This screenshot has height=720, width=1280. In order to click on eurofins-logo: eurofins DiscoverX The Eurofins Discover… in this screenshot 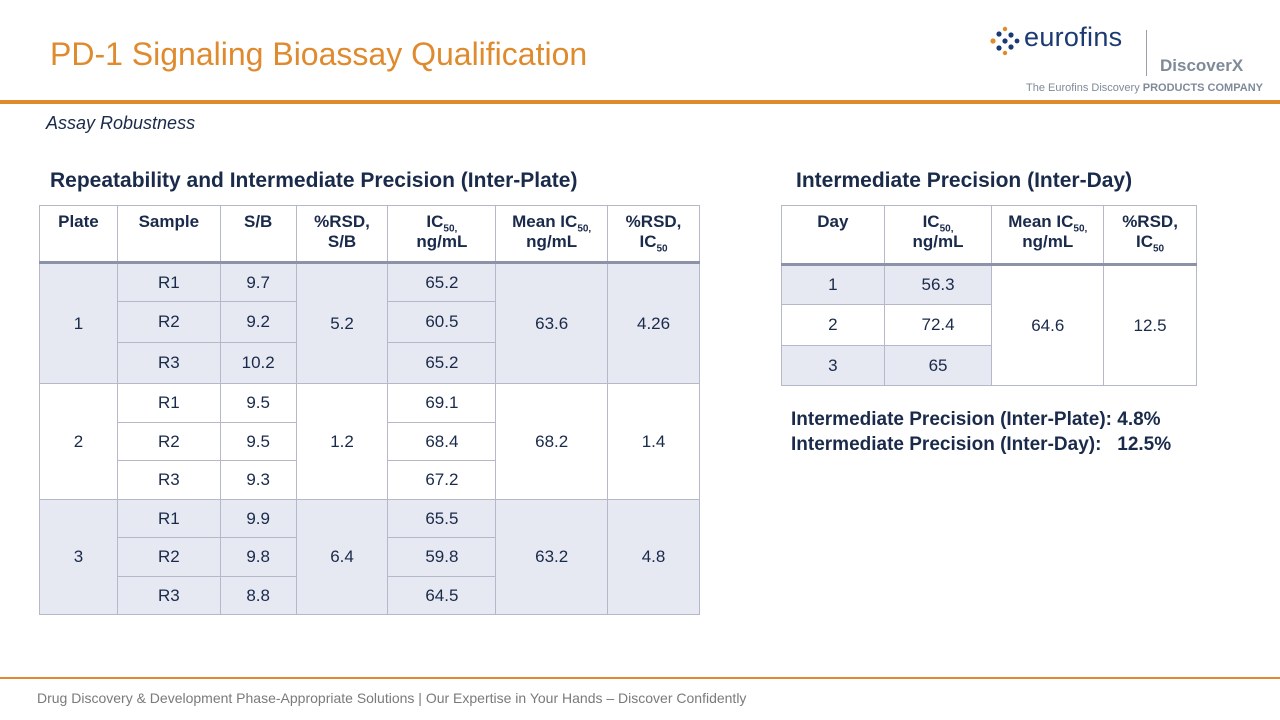, I will do `click(1125, 60)`.